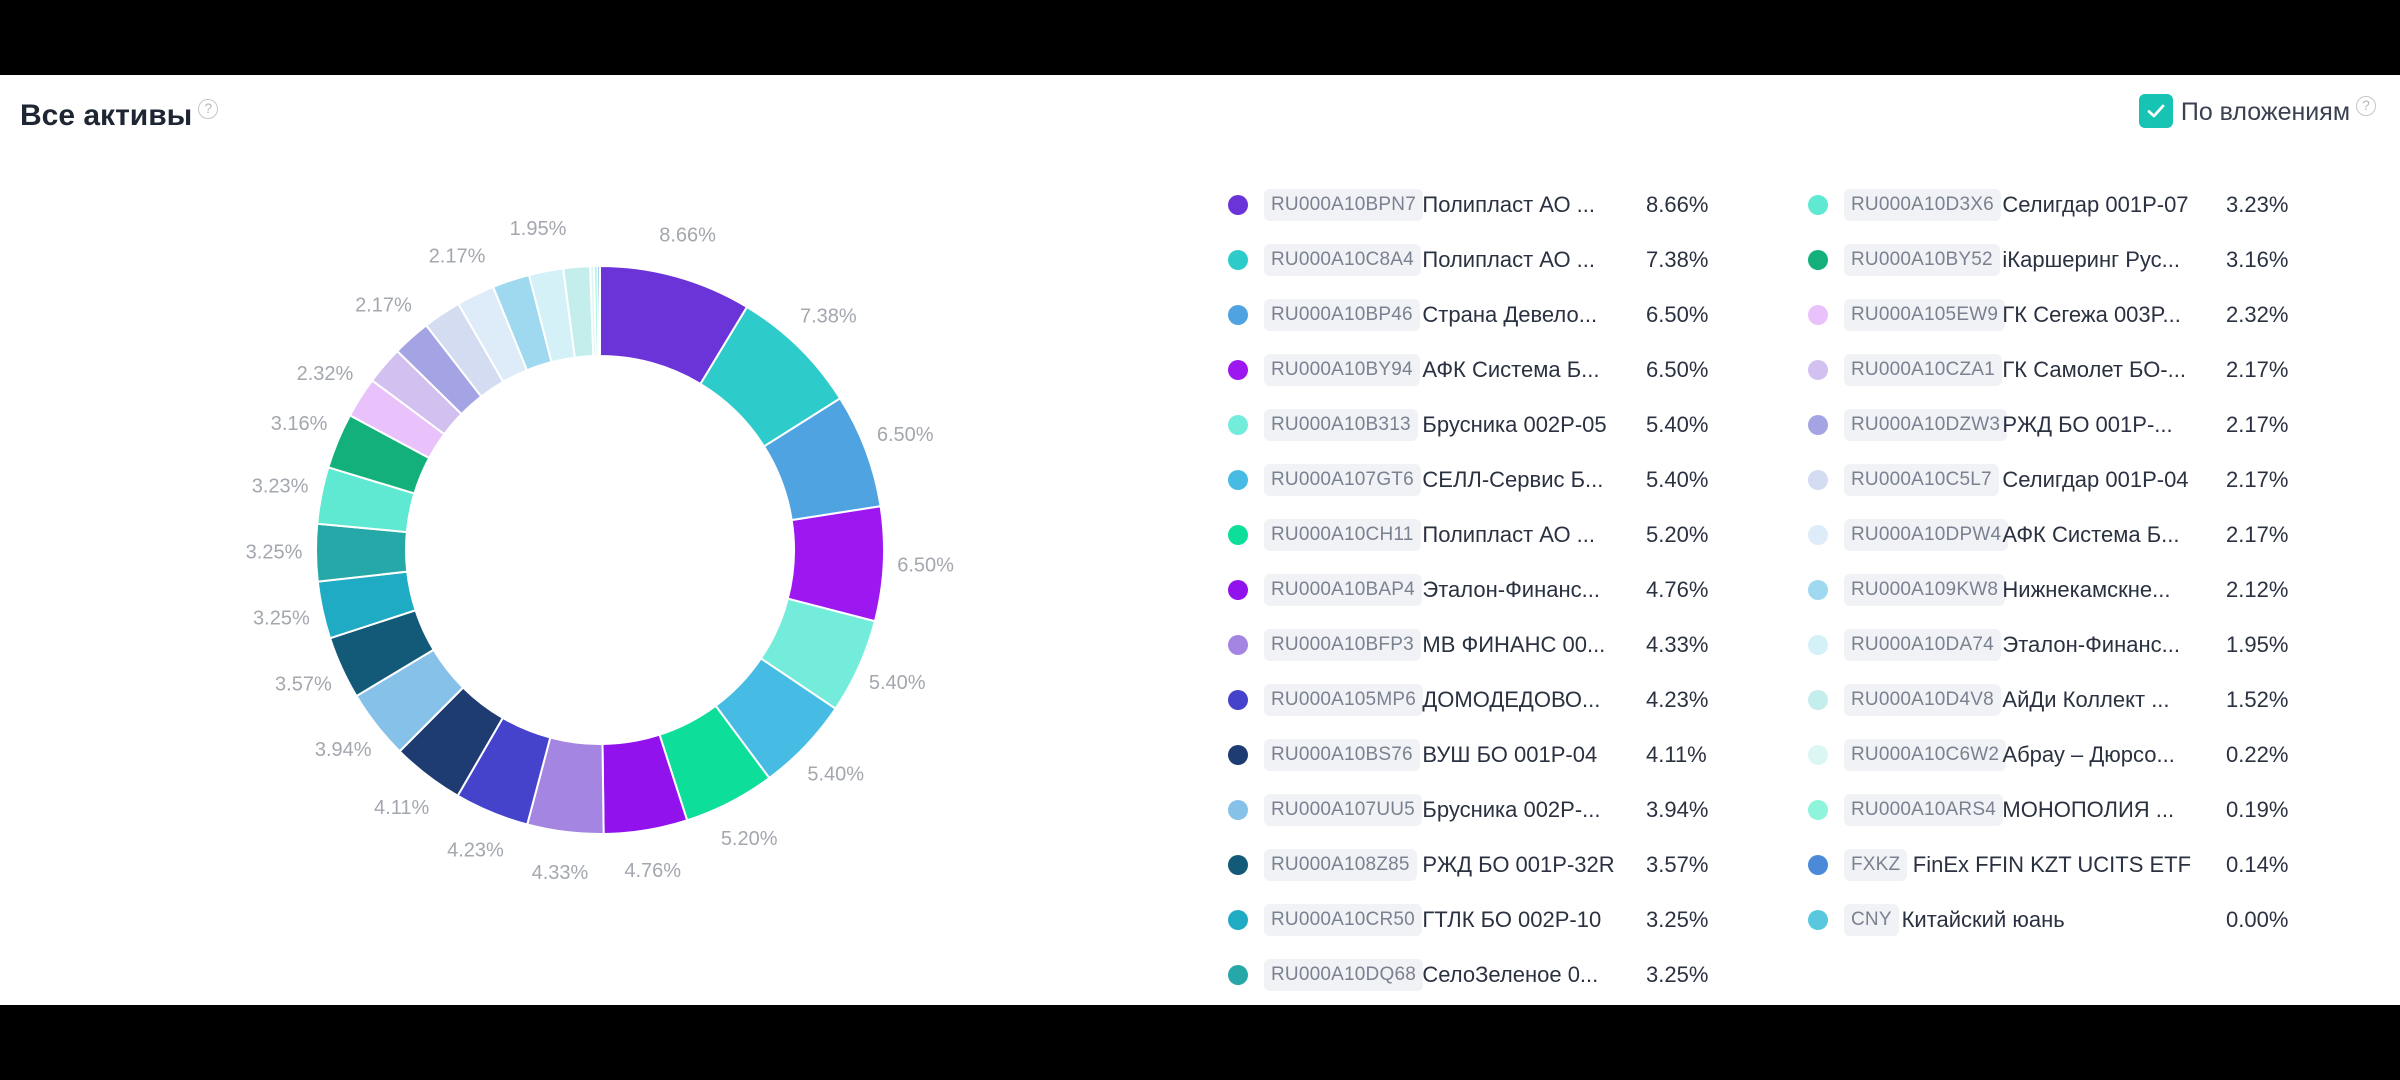 This screenshot has height=1080, width=2400. Describe the element at coordinates (1922, 645) in the screenshot. I see `legend-ticker: RU000A10DA74` at that location.